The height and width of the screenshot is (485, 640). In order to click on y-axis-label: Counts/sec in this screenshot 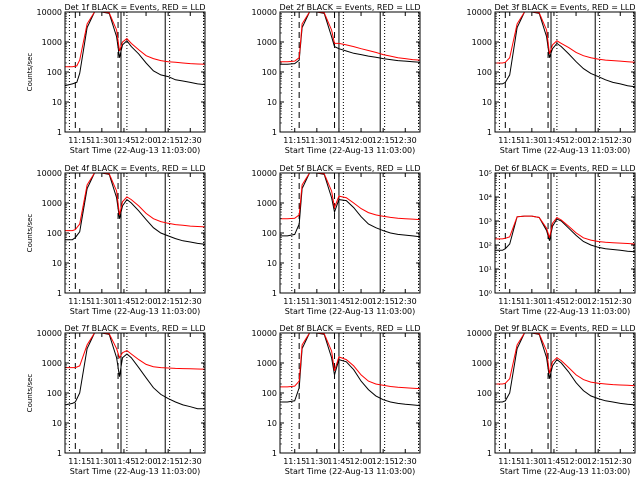, I will do `click(30, 393)`.